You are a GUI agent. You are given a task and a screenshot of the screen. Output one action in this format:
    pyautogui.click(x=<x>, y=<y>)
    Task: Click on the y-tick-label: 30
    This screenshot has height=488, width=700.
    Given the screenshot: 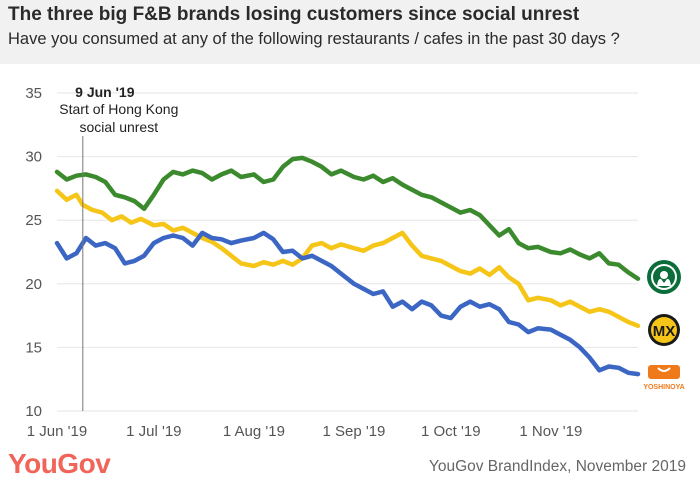 What is the action you would take?
    pyautogui.click(x=33, y=157)
    